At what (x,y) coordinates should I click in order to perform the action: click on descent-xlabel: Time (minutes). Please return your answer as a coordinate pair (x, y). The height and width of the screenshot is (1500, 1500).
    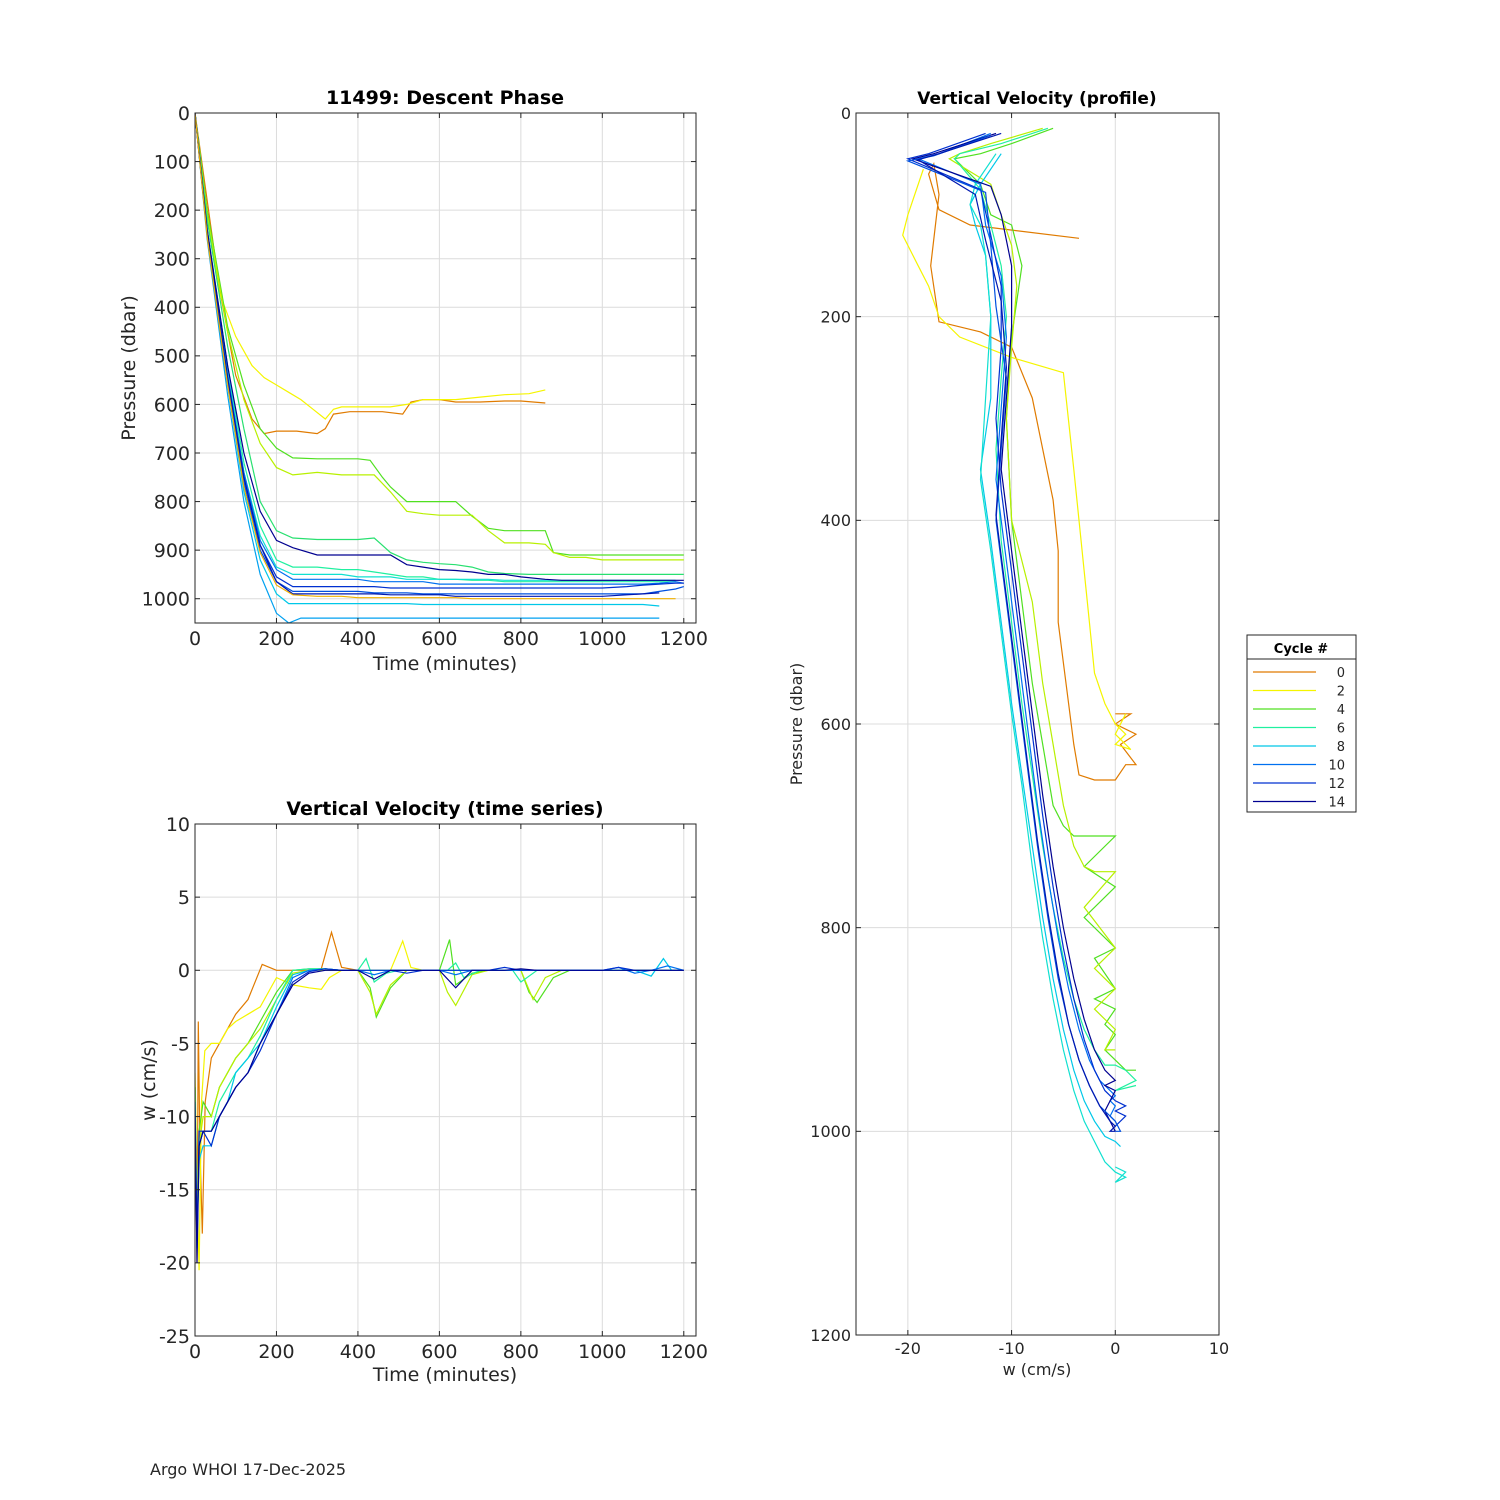
    Looking at the image, I should click on (444, 664).